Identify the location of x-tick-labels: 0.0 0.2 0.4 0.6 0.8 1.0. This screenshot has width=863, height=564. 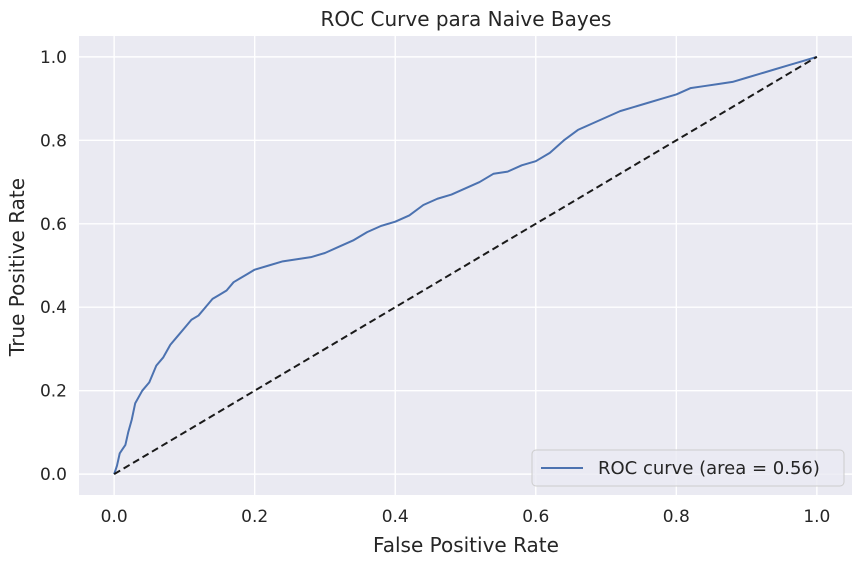
(466, 517).